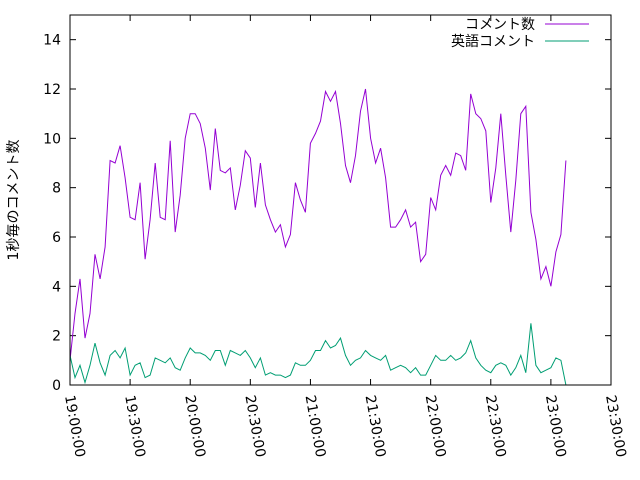 Image resolution: width=640 pixels, height=480 pixels. Describe the element at coordinates (52, 41) in the screenshot. I see `y-tick-label: 14` at that location.